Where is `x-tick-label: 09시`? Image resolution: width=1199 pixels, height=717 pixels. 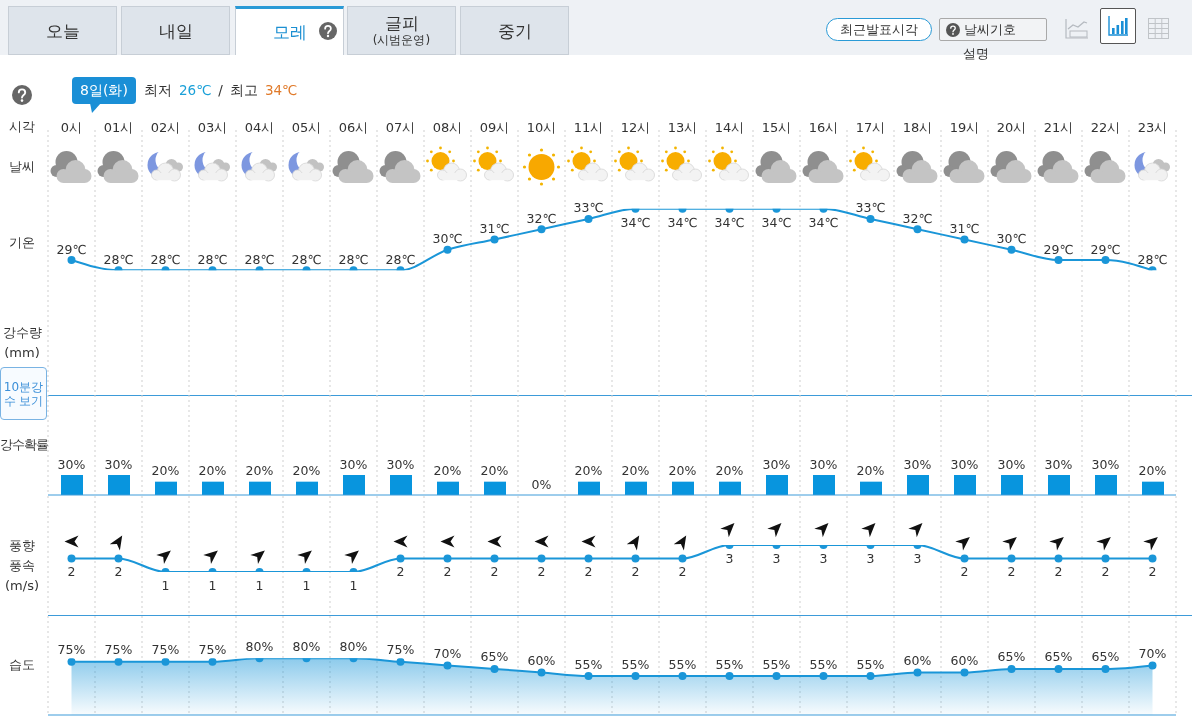
x-tick-label: 09시 is located at coordinates (494, 127).